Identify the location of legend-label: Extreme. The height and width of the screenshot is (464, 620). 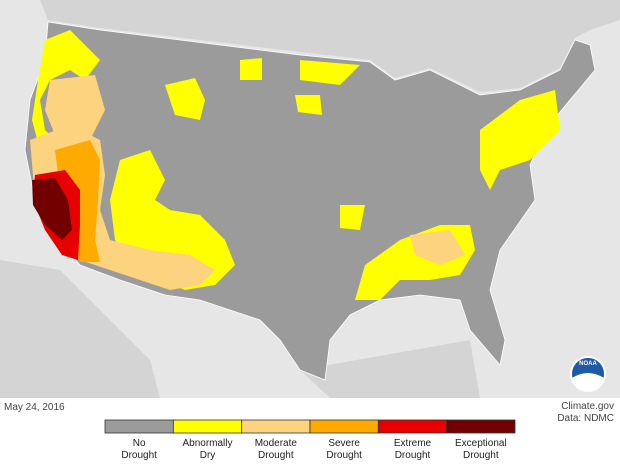
(413, 443).